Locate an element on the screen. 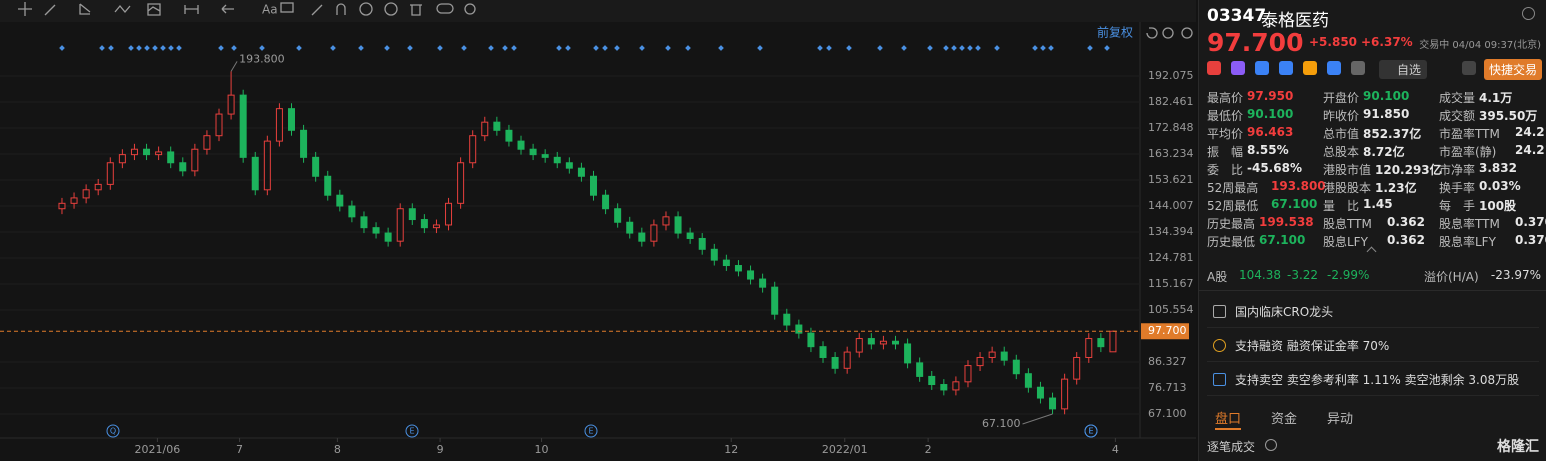 The image size is (1546, 461). tool-hide is located at coordinates (391, 9).